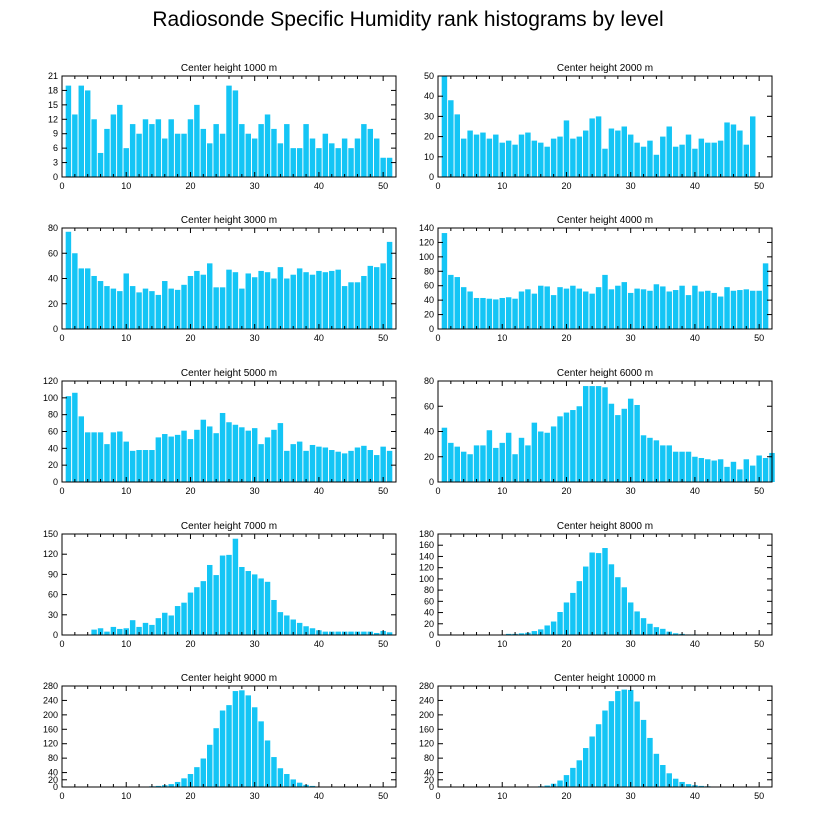  What do you see at coordinates (426, 729) in the screenshot?
I see `y-tick-label: 160` at bounding box center [426, 729].